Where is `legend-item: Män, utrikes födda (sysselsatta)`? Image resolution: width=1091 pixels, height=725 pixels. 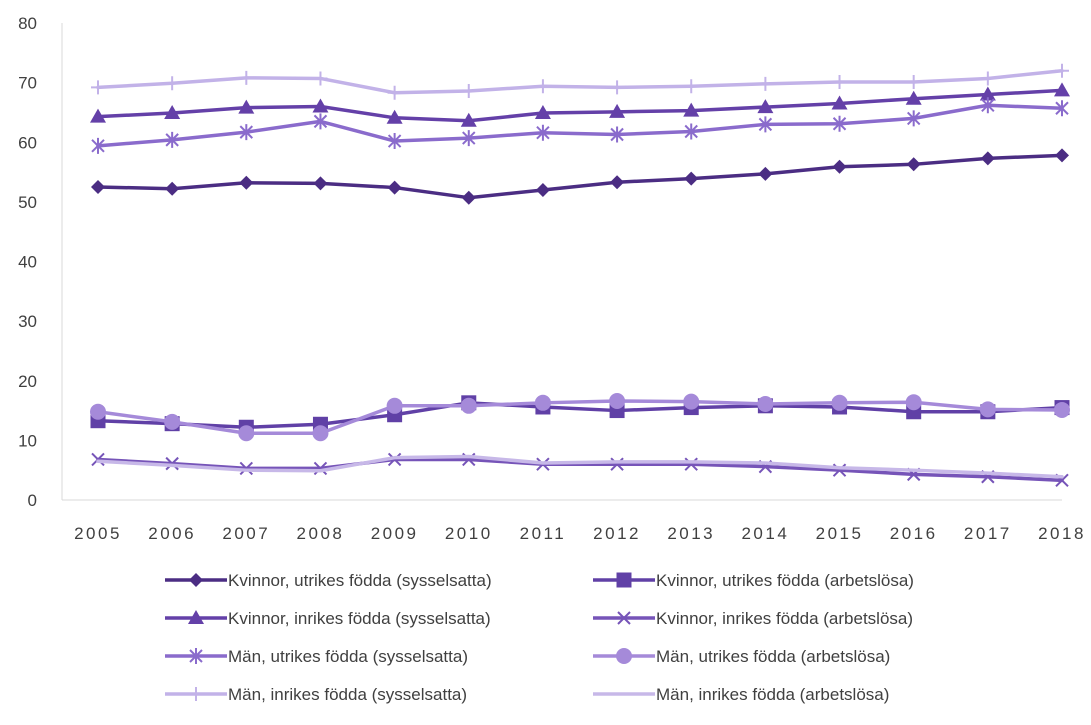 legend-item: Män, utrikes födda (sysselsatta) is located at coordinates (316, 656).